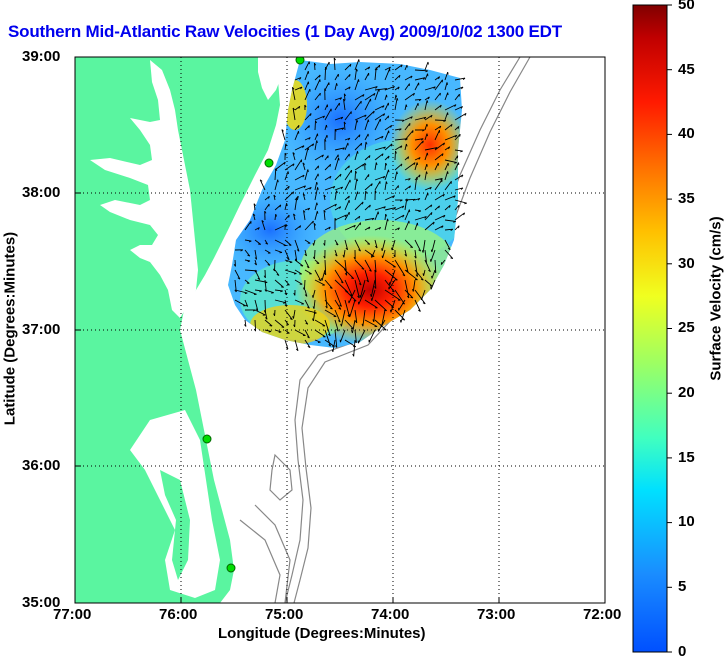 The height and width of the screenshot is (660, 724). Describe the element at coordinates (686, 6) in the screenshot. I see `colorbar-tick: 50` at that location.